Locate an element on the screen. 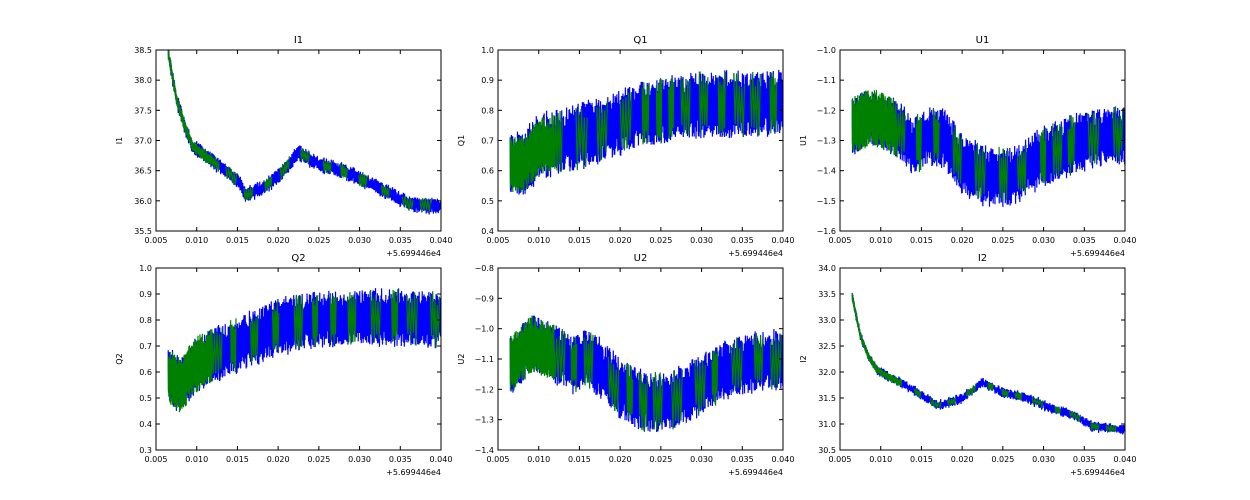  y-tick-label: 31.0 is located at coordinates (827, 424).